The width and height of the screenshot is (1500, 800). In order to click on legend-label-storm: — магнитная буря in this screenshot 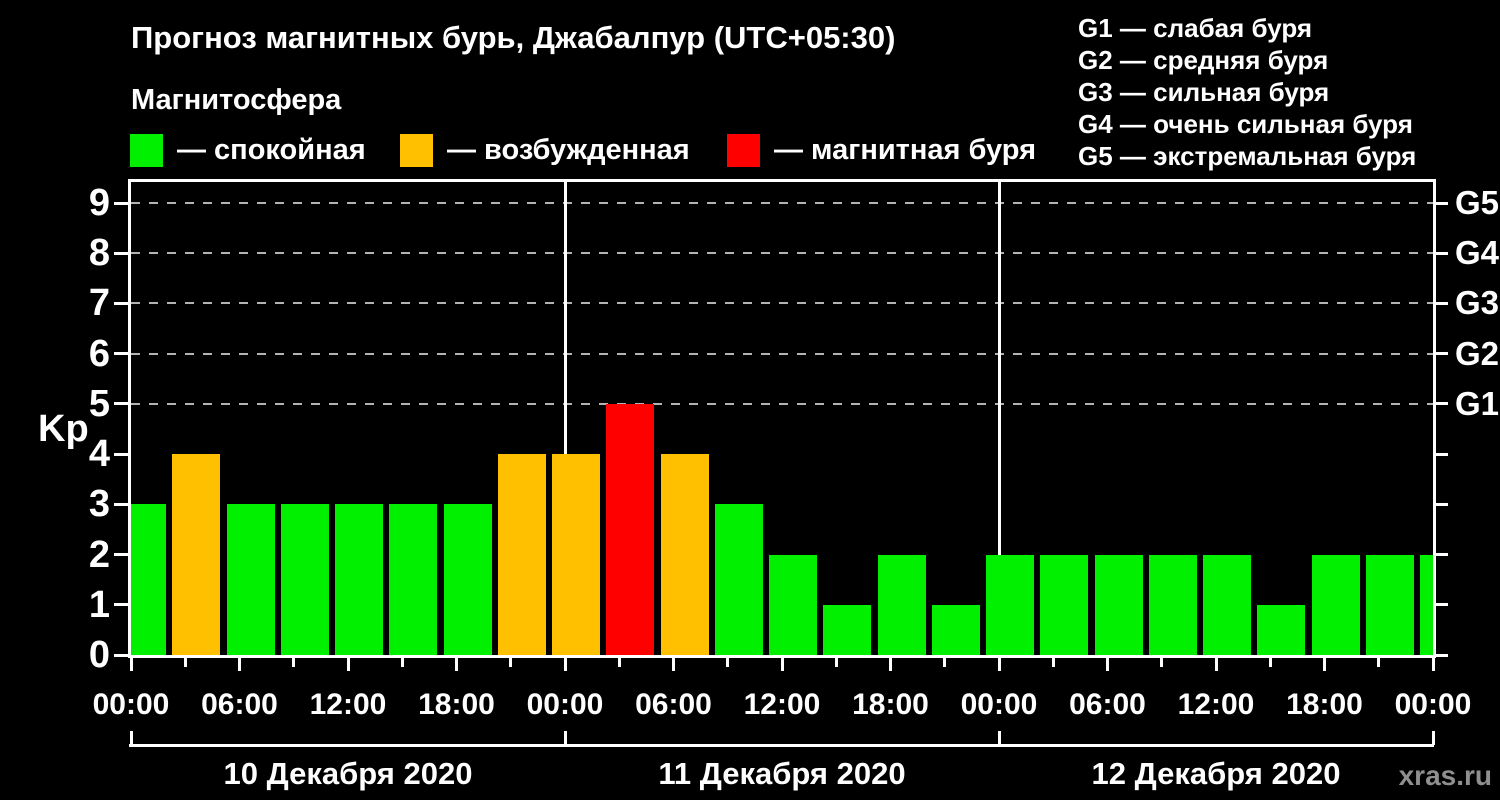, I will do `click(905, 150)`.